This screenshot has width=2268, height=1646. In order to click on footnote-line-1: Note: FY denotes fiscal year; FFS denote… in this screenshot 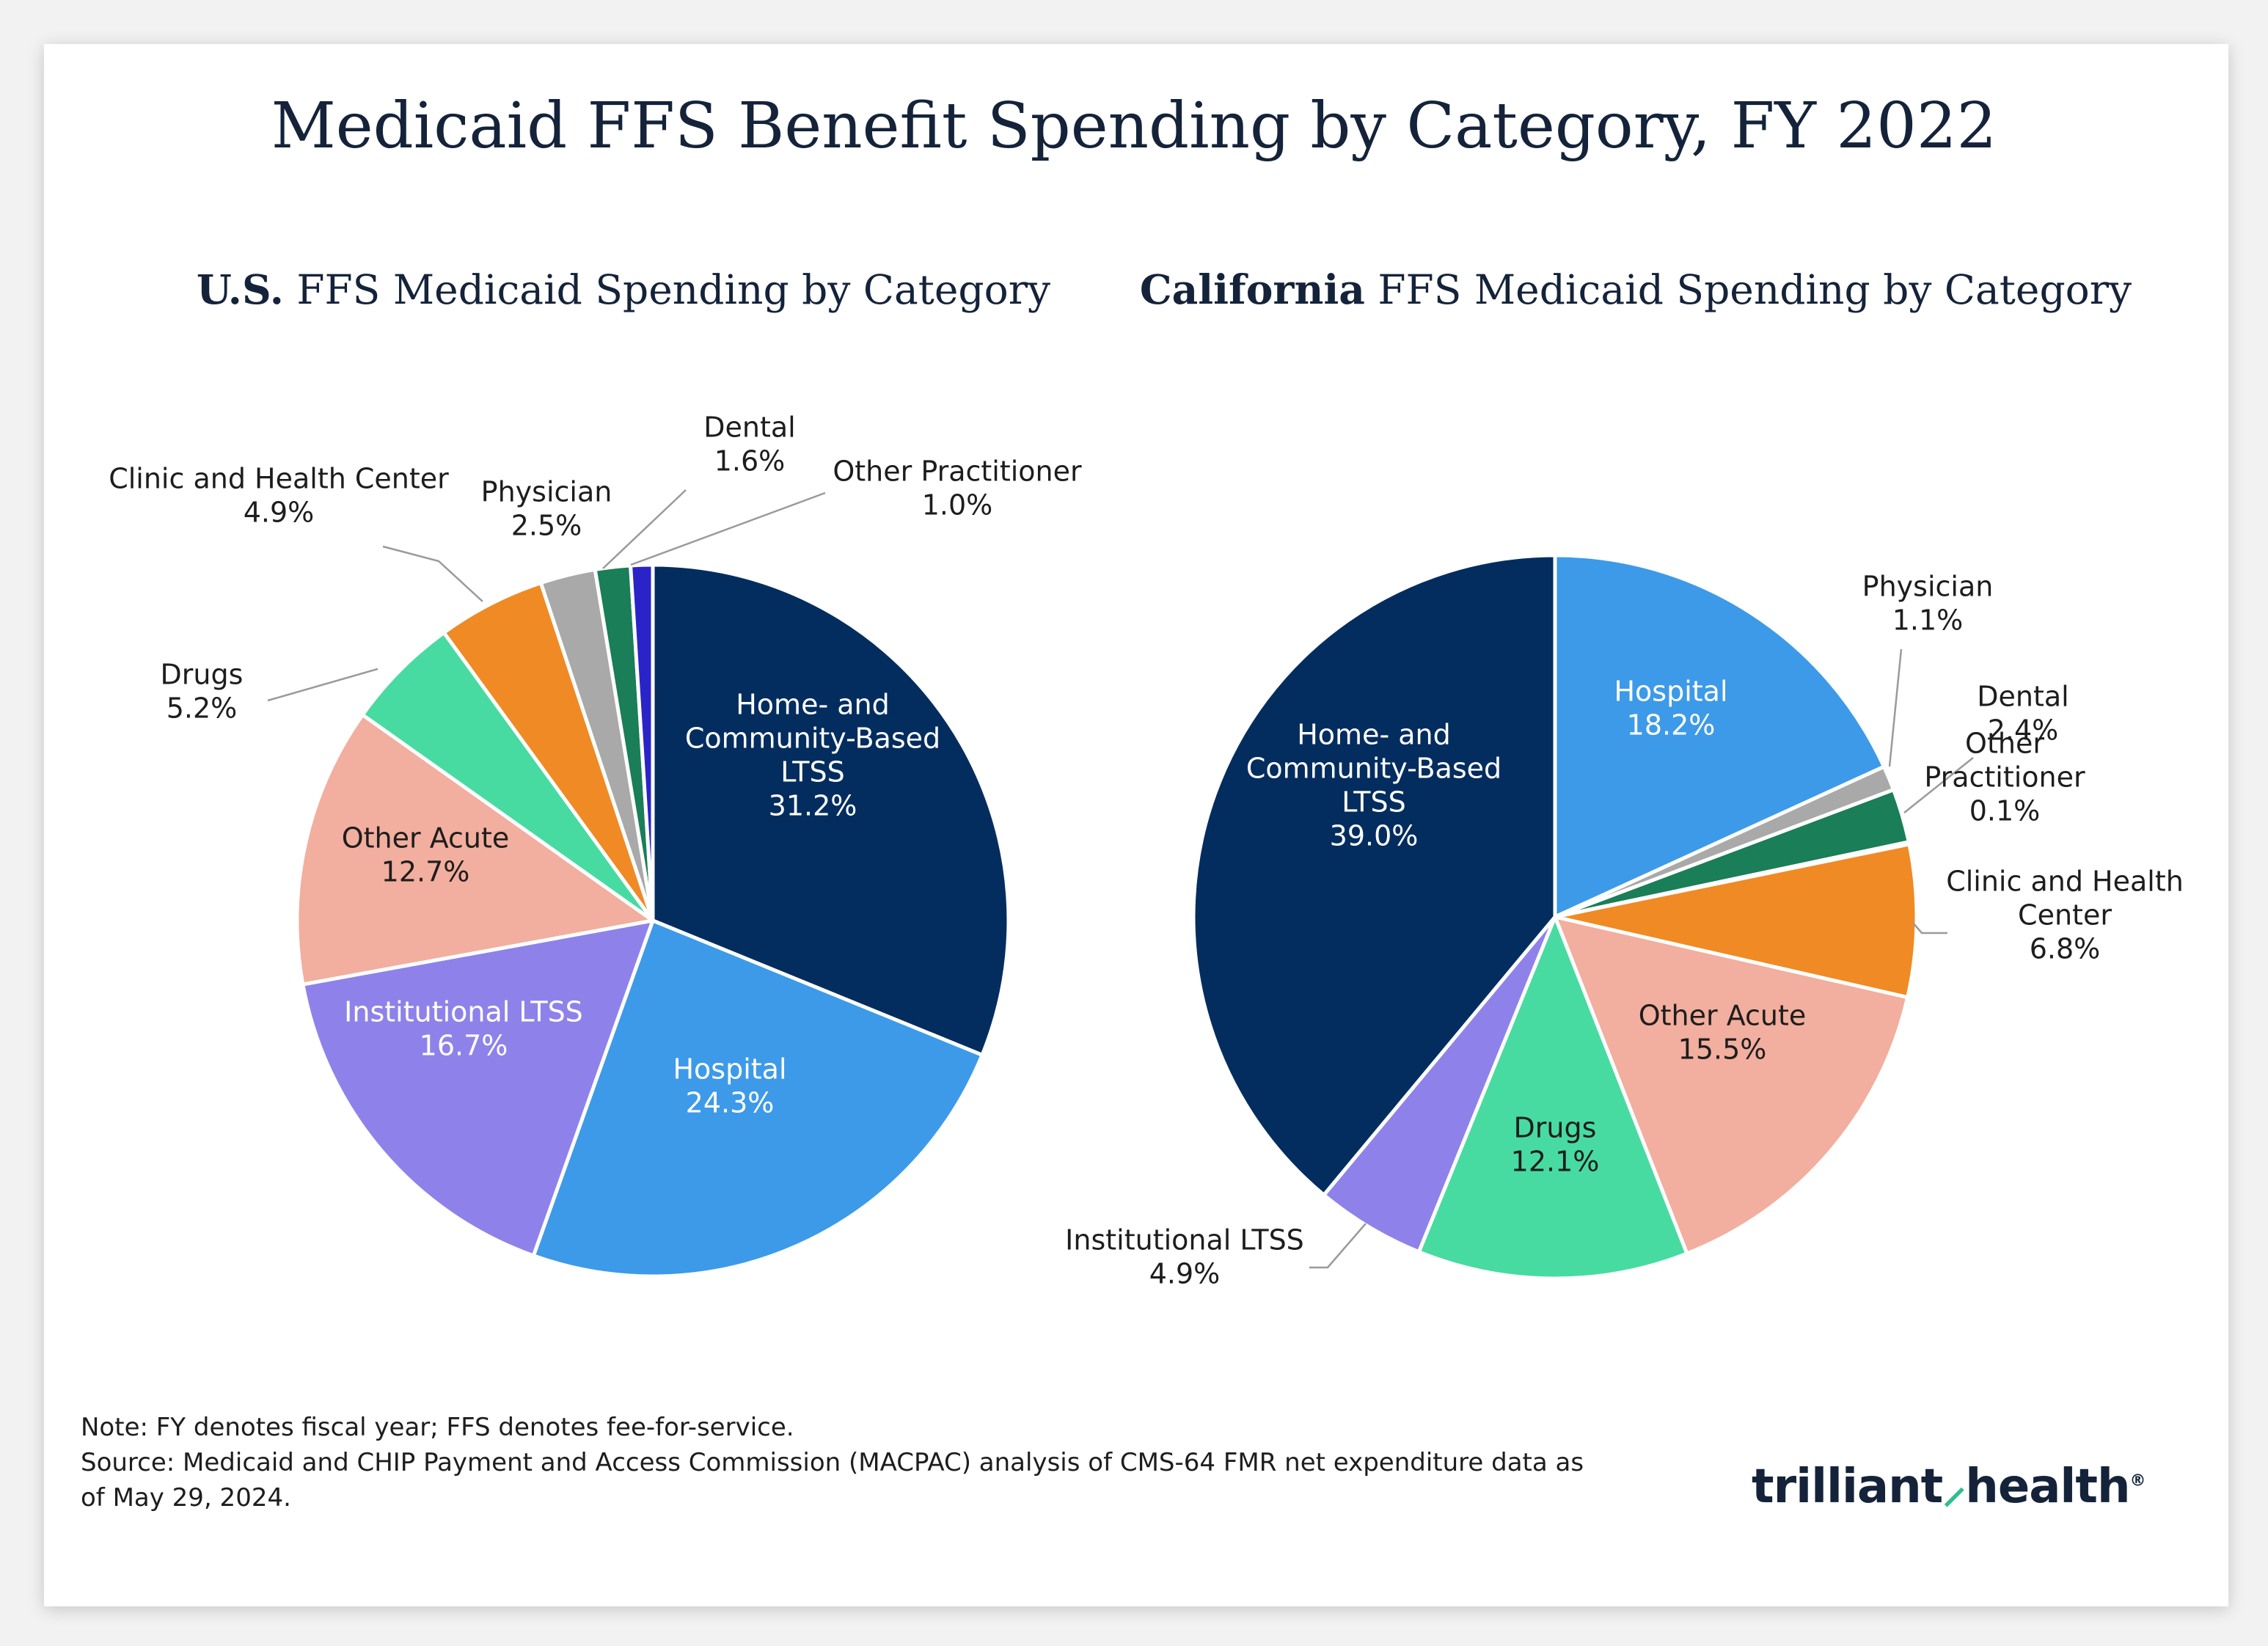, I will do `click(438, 1427)`.